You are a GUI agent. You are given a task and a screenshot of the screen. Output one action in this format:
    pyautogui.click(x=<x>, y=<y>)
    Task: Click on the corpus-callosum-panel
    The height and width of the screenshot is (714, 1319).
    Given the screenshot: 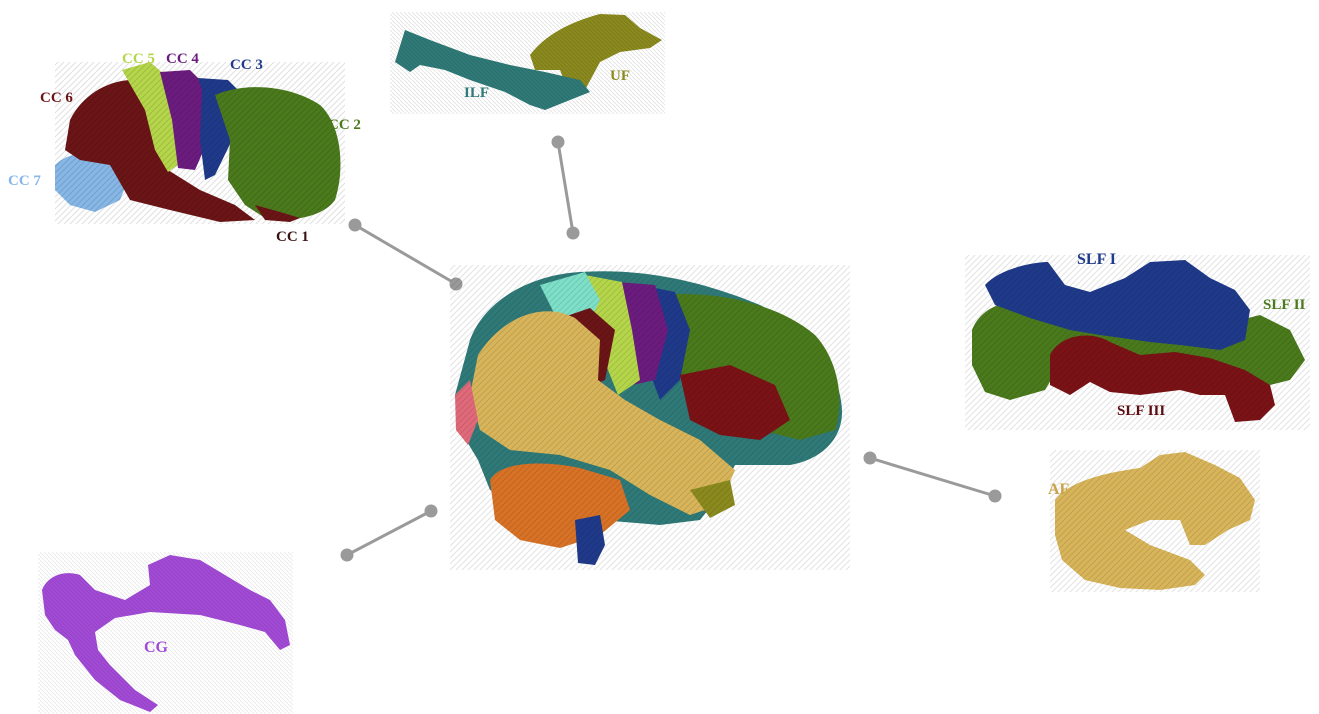 What is the action you would take?
    pyautogui.click(x=200, y=143)
    